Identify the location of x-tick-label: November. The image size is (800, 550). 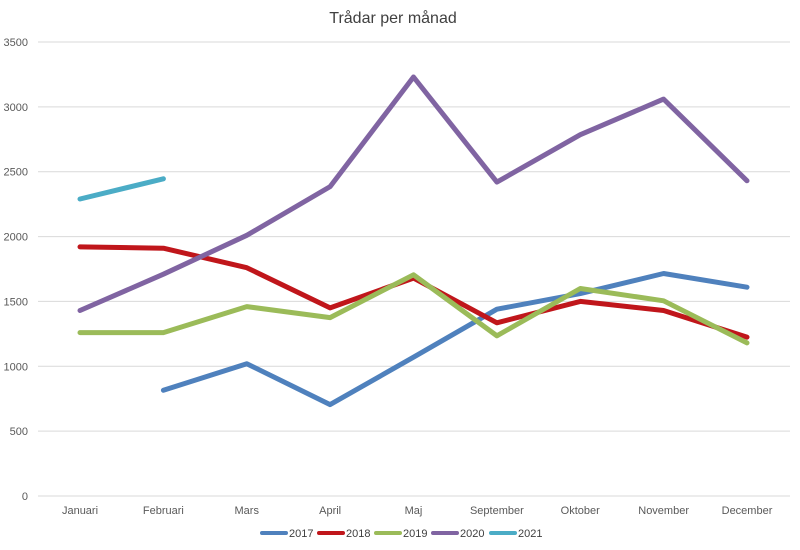
(663, 511).